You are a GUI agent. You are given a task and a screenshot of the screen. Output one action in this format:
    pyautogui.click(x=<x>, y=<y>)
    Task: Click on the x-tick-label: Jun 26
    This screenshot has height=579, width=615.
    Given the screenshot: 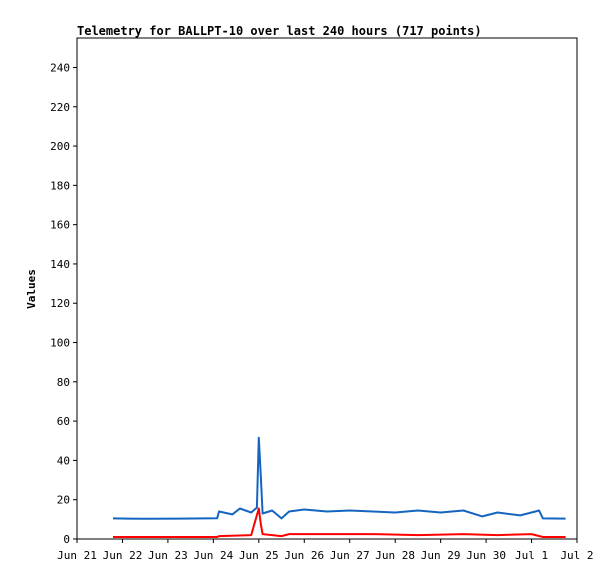 What is the action you would take?
    pyautogui.click(x=304, y=555)
    